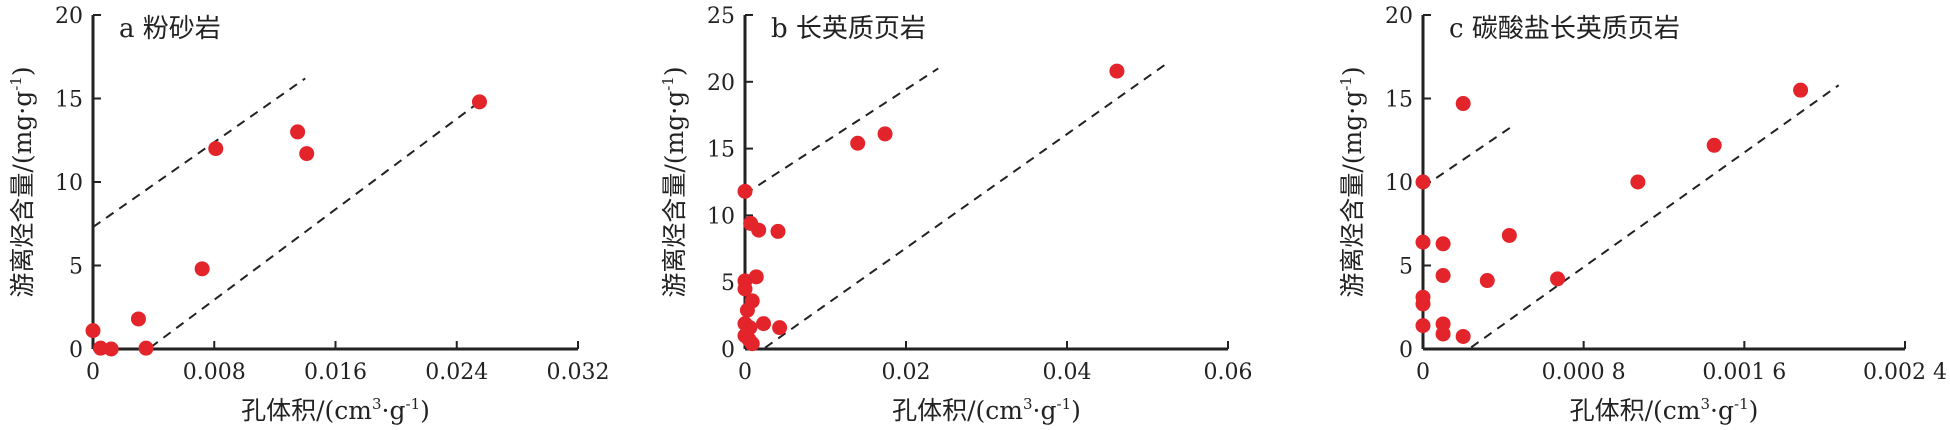 Image resolution: width=1950 pixels, height=430 pixels. Describe the element at coordinates (69, 100) in the screenshot. I see `chart-a-y-tick-label: 15` at that location.